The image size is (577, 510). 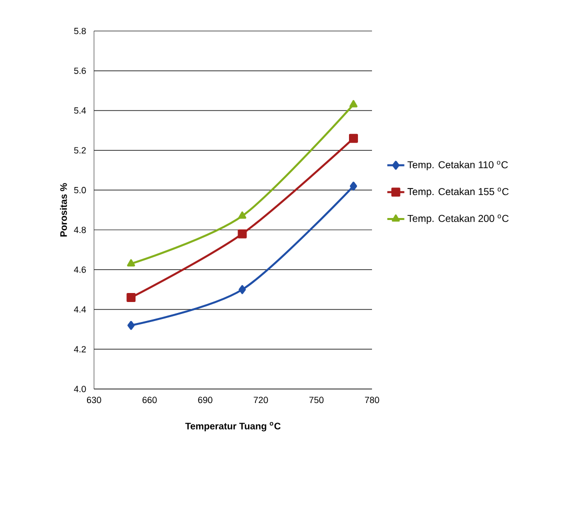 What do you see at coordinates (80, 349) in the screenshot?
I see `y-tick-label: 4.2` at bounding box center [80, 349].